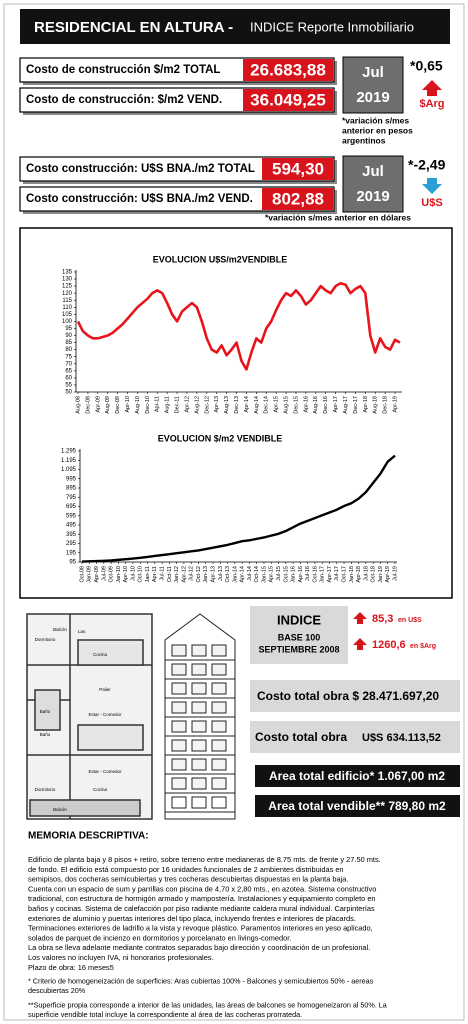 Image resolution: width=468 pixels, height=1024 pixels. Describe the element at coordinates (373, 85) in the screenshot. I see `month-box` at that location.